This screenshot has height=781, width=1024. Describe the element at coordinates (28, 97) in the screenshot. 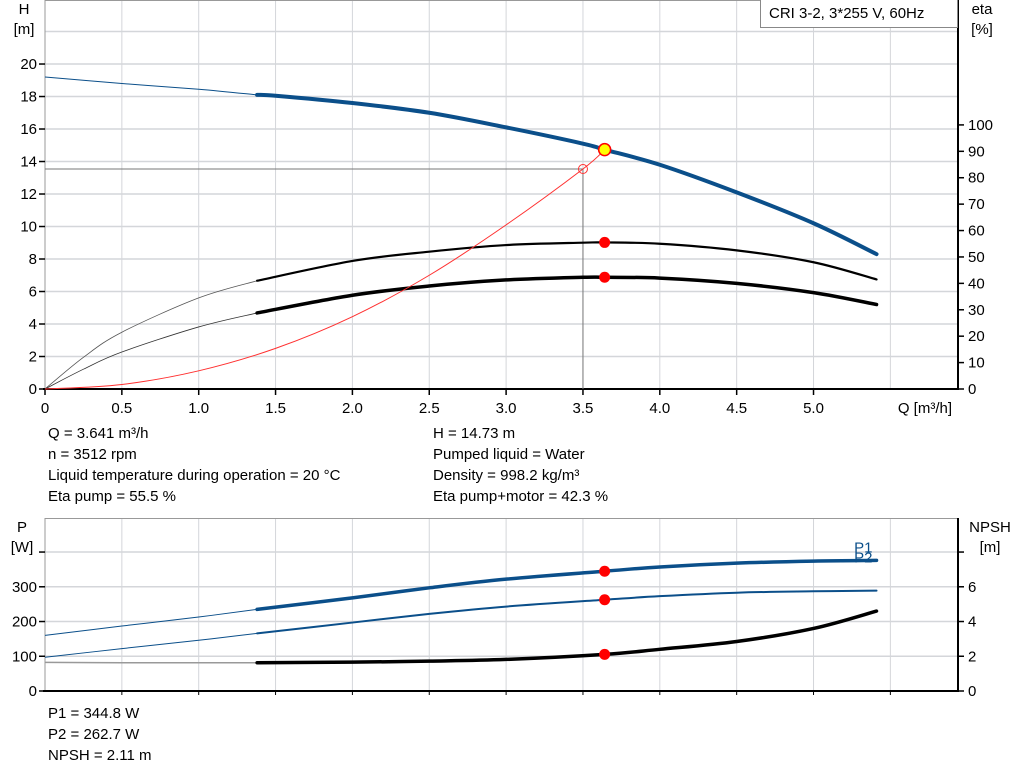

I see `y-tick-label: 18` at that location.